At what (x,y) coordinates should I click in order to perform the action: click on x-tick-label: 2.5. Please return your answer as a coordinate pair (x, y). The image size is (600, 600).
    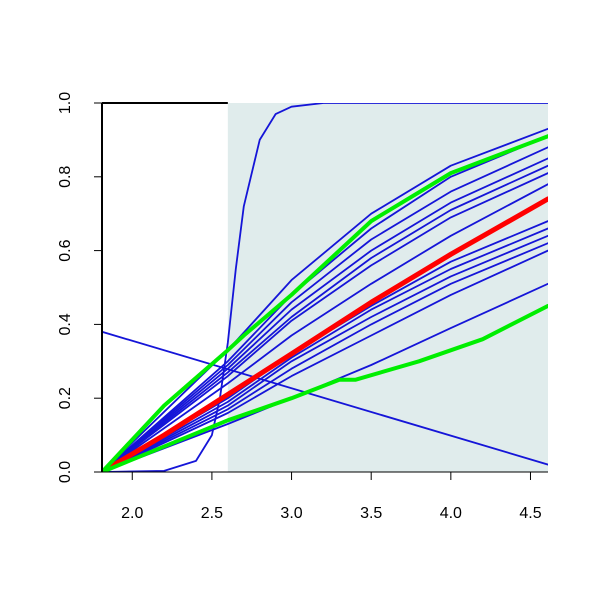
    Looking at the image, I should click on (212, 513).